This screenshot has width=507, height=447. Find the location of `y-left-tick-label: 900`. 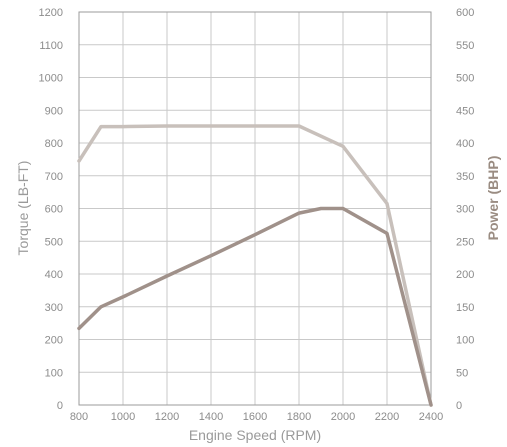

y-left-tick-label: 900 is located at coordinates (54, 111).